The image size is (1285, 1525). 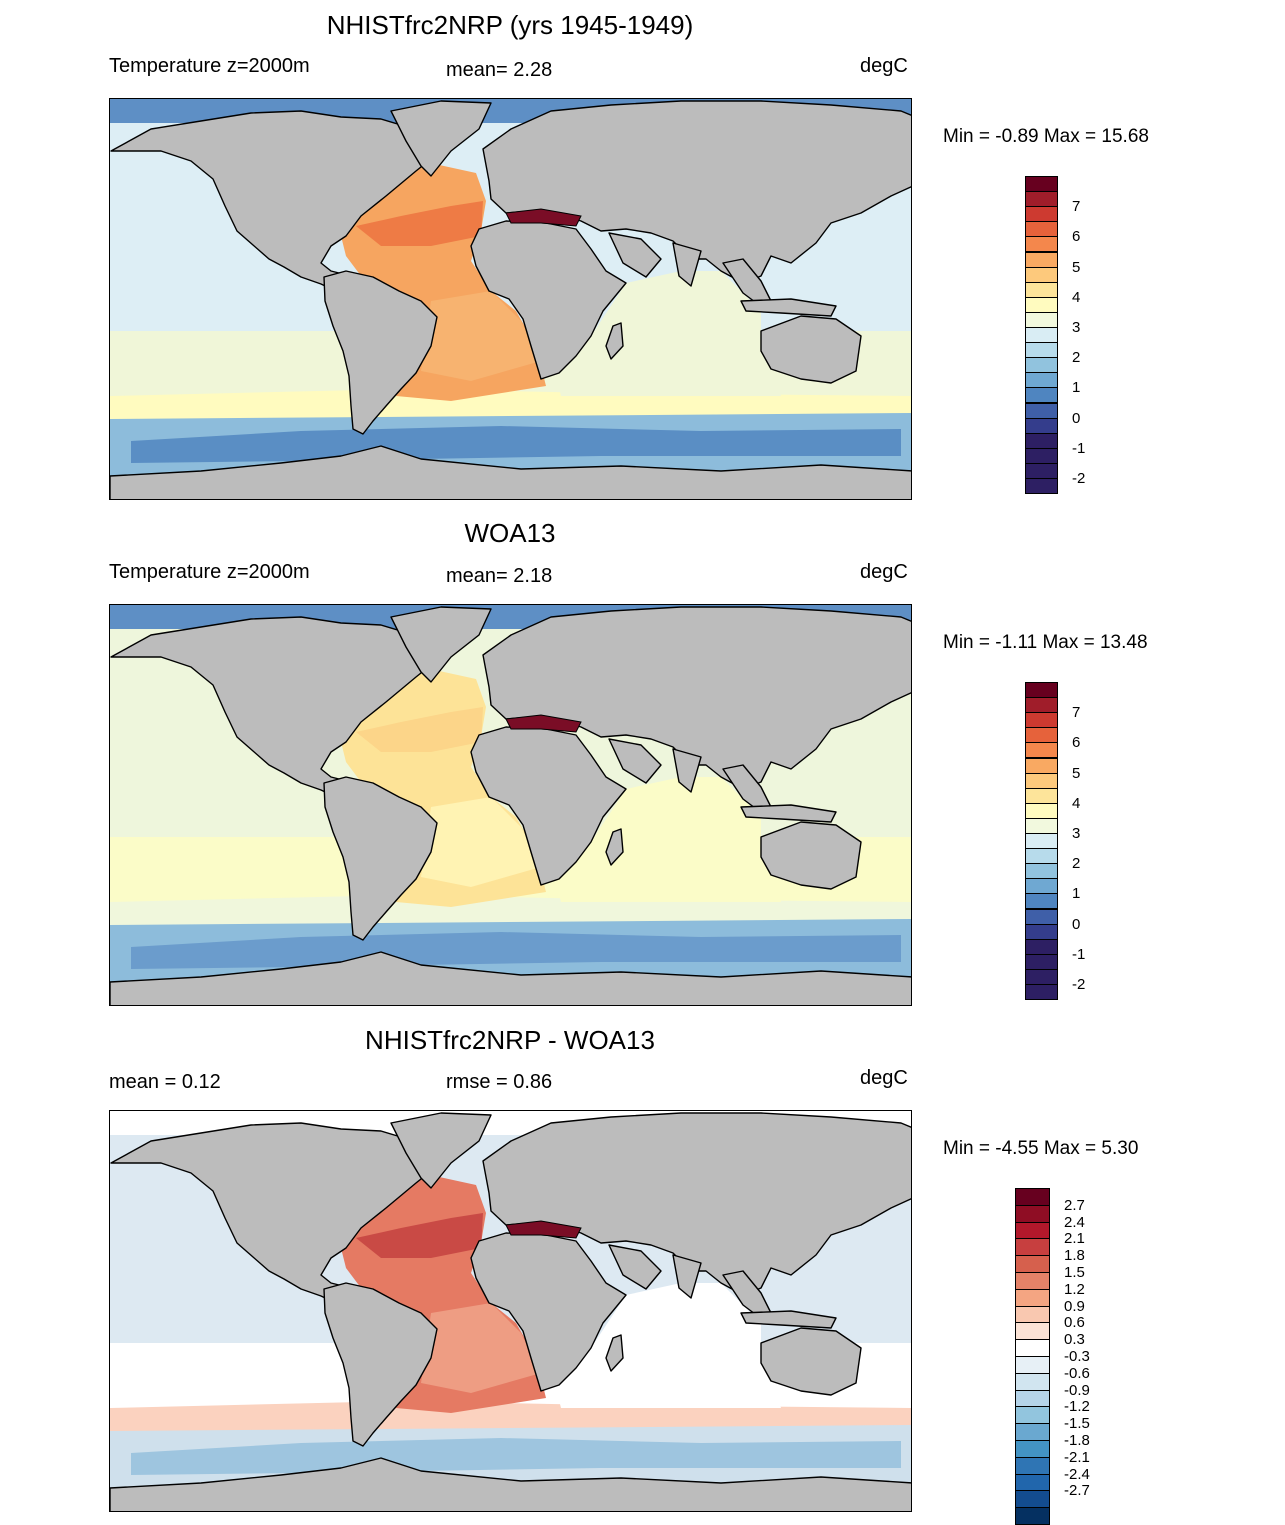 What do you see at coordinates (165, 1082) in the screenshot?
I see `panel-left-label: mean = 0.12` at bounding box center [165, 1082].